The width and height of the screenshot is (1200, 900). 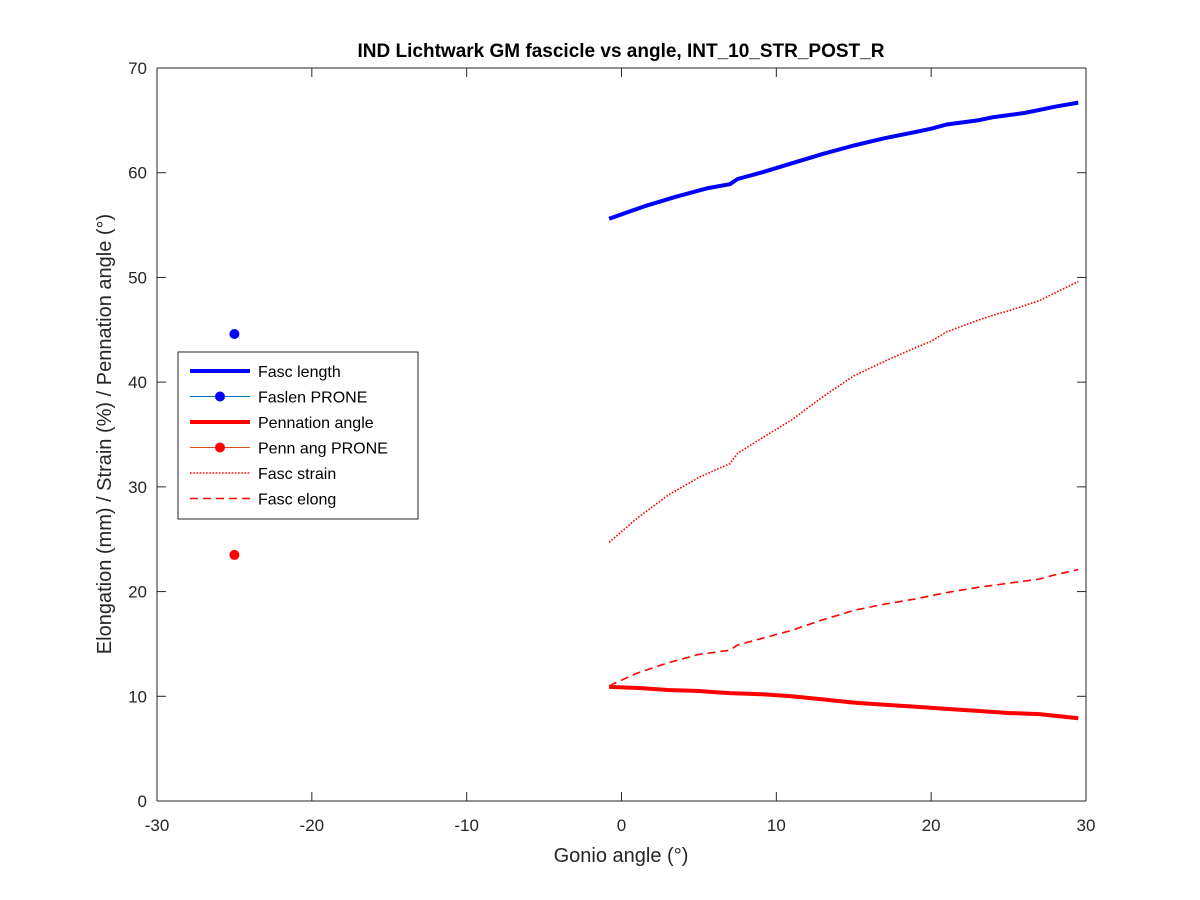 I want to click on series-line-fasc-length, so click(x=843, y=160).